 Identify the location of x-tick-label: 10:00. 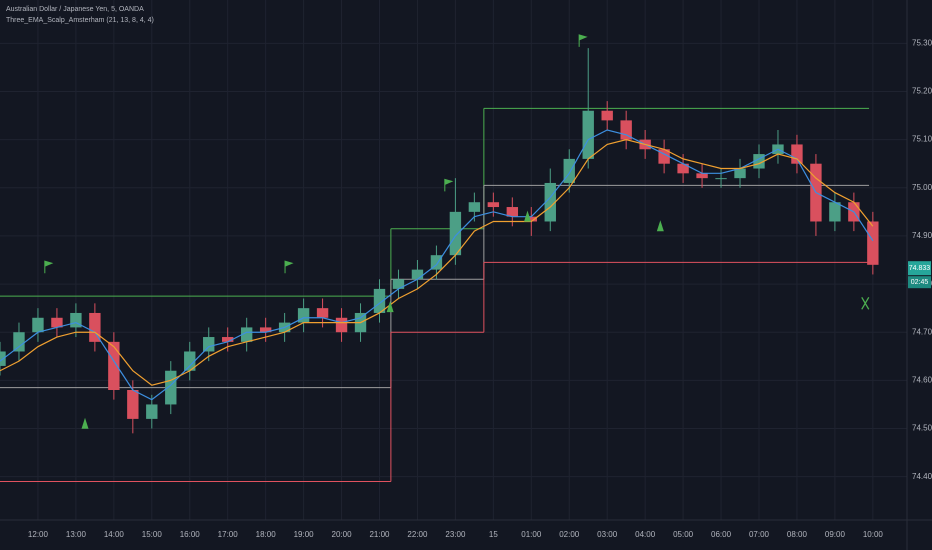
(873, 534).